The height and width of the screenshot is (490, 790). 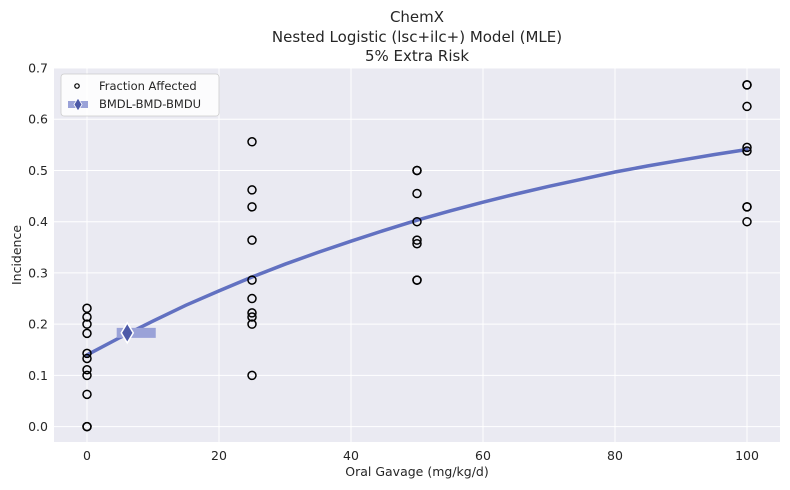 What do you see at coordinates (38, 324) in the screenshot?
I see `y-tick-label: 0.2` at bounding box center [38, 324].